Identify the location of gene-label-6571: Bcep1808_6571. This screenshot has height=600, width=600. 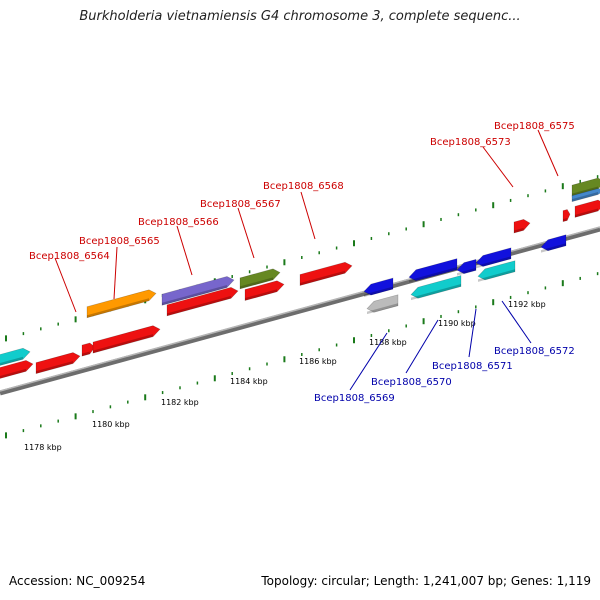
(472, 366).